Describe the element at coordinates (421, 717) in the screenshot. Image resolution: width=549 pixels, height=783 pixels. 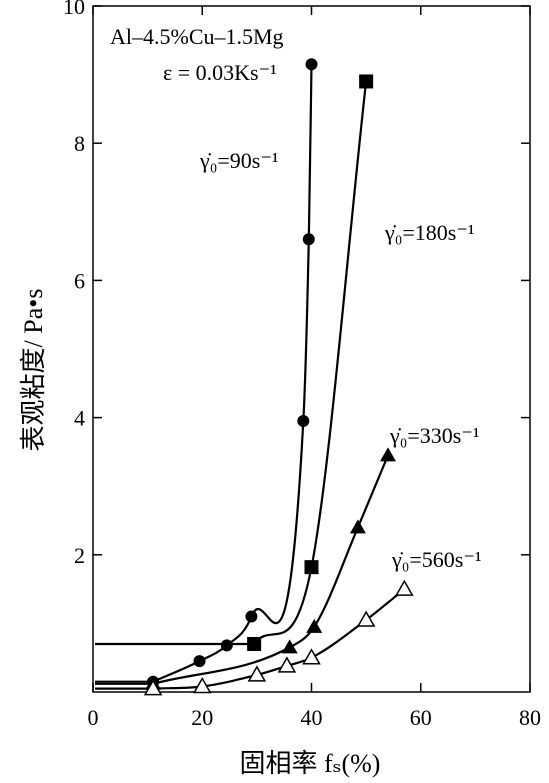
I see `x-tick-label: 60` at that location.